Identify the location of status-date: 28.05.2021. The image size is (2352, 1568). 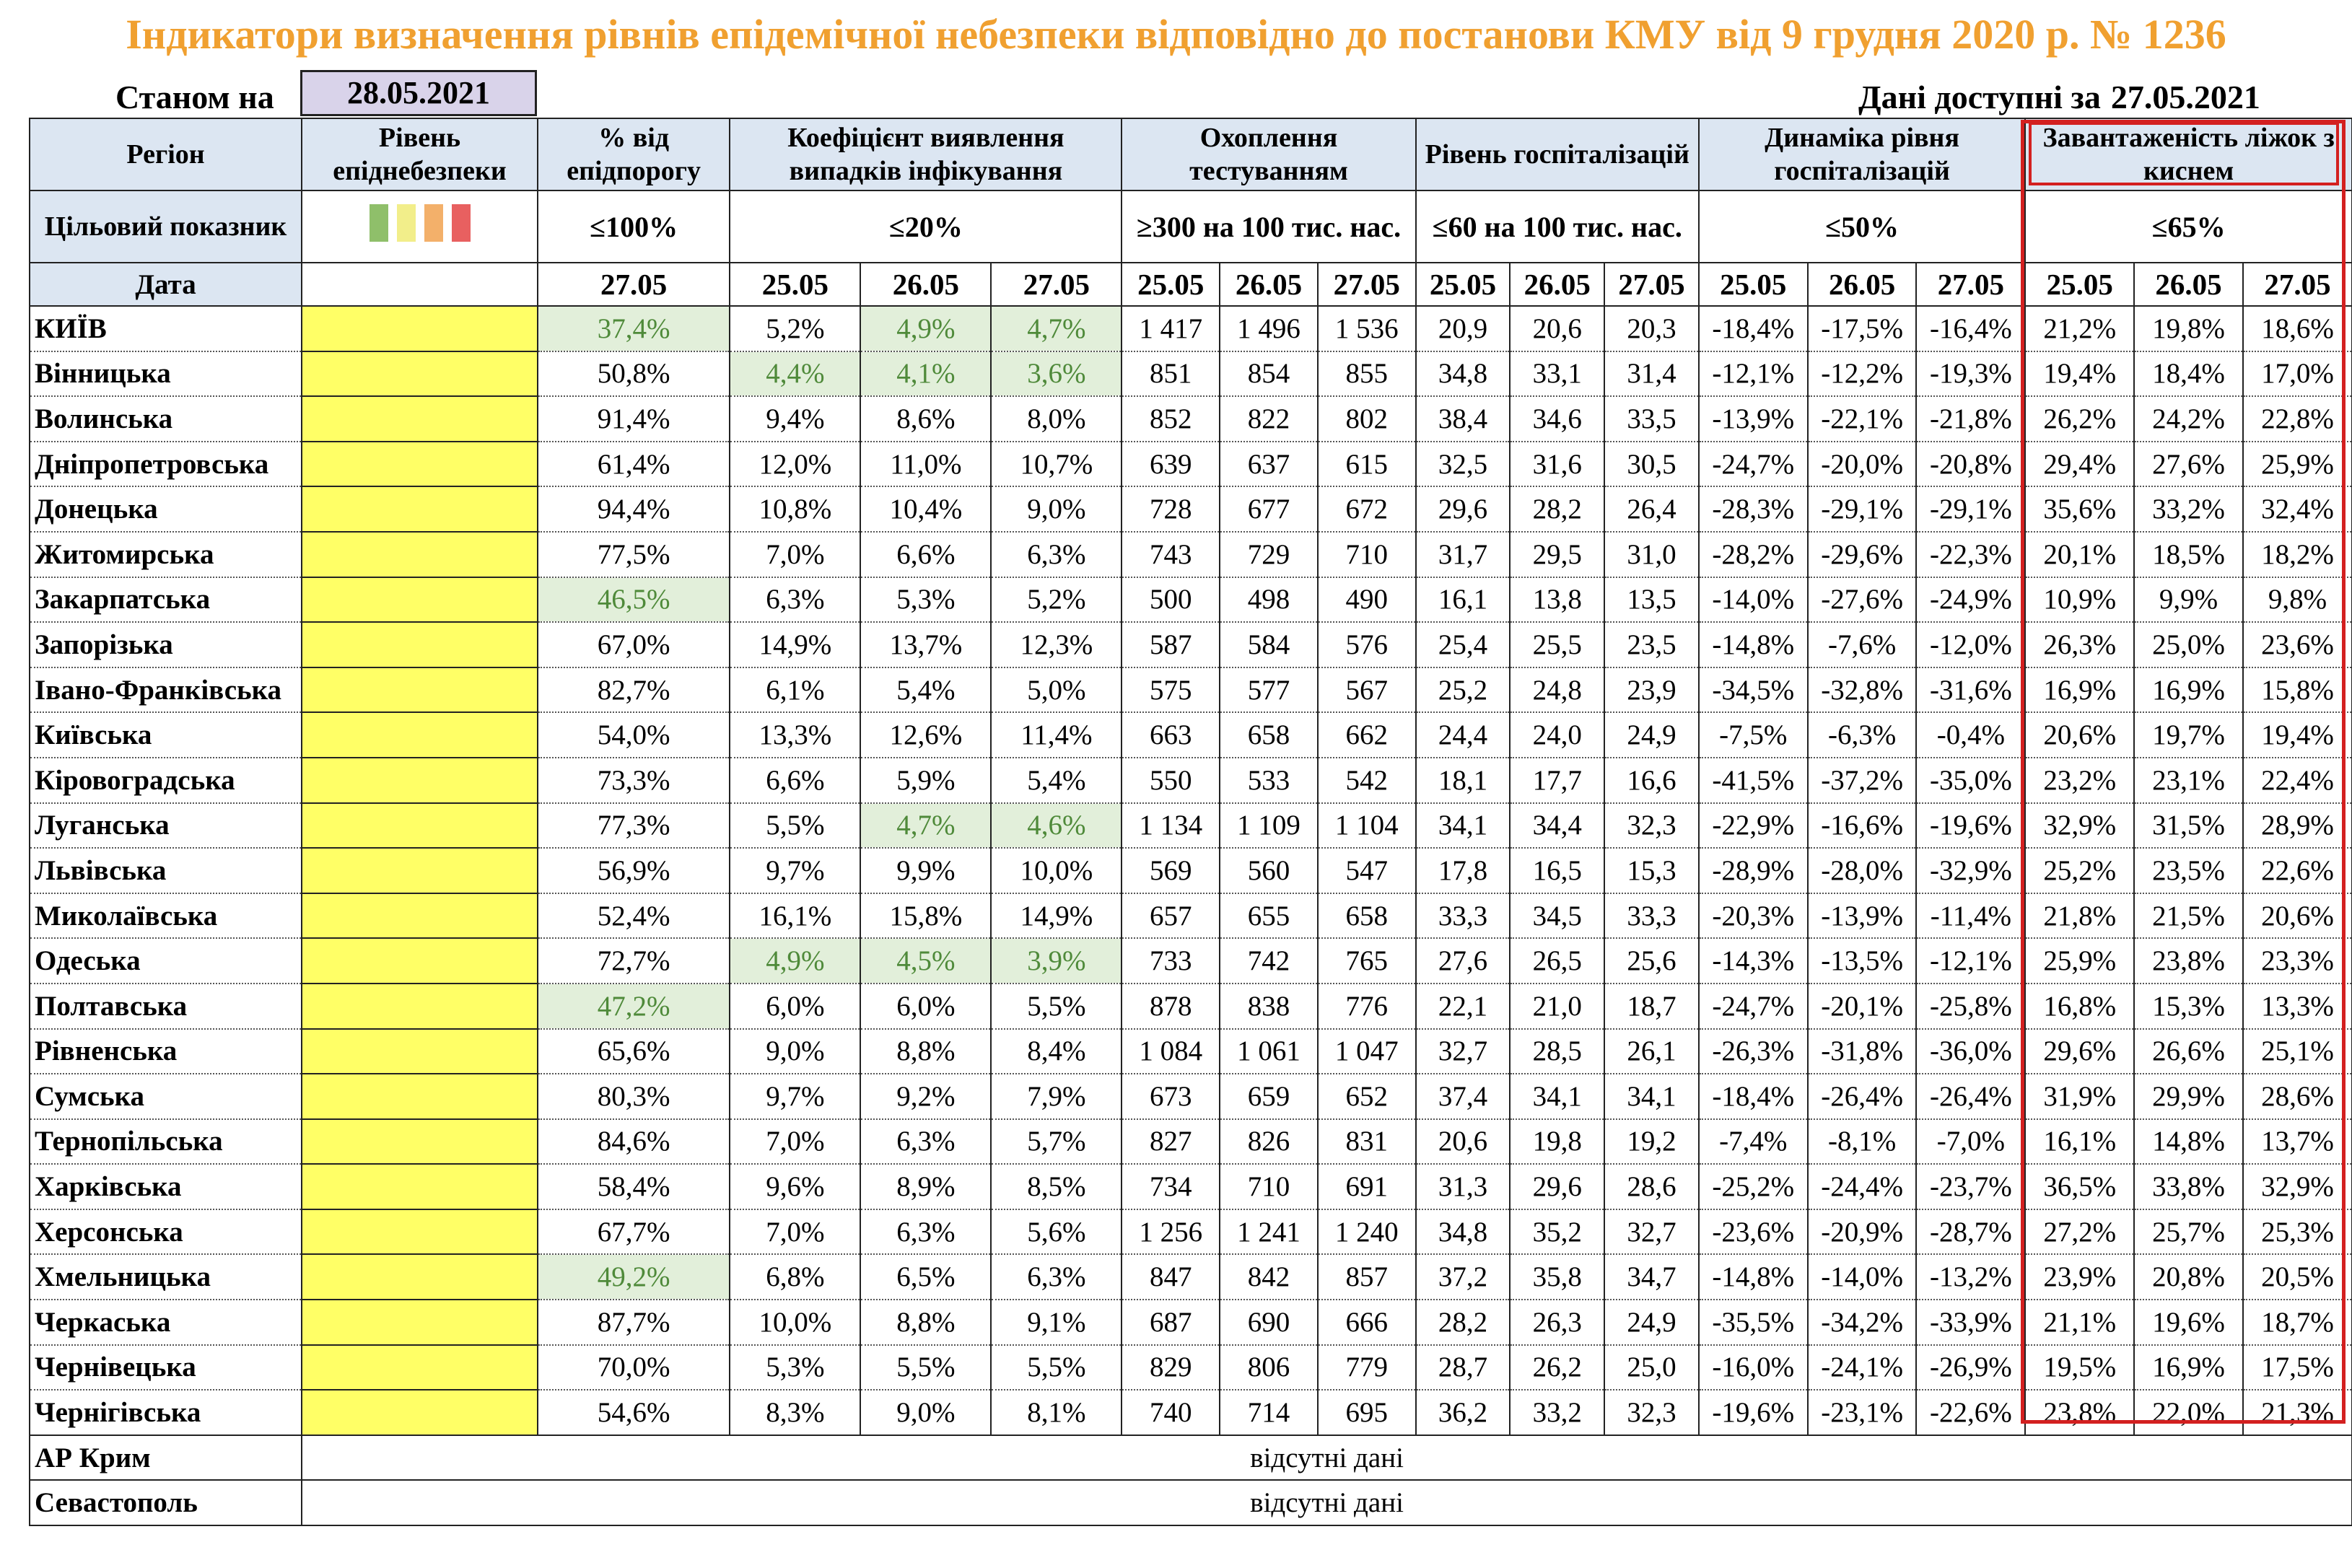
(419, 93).